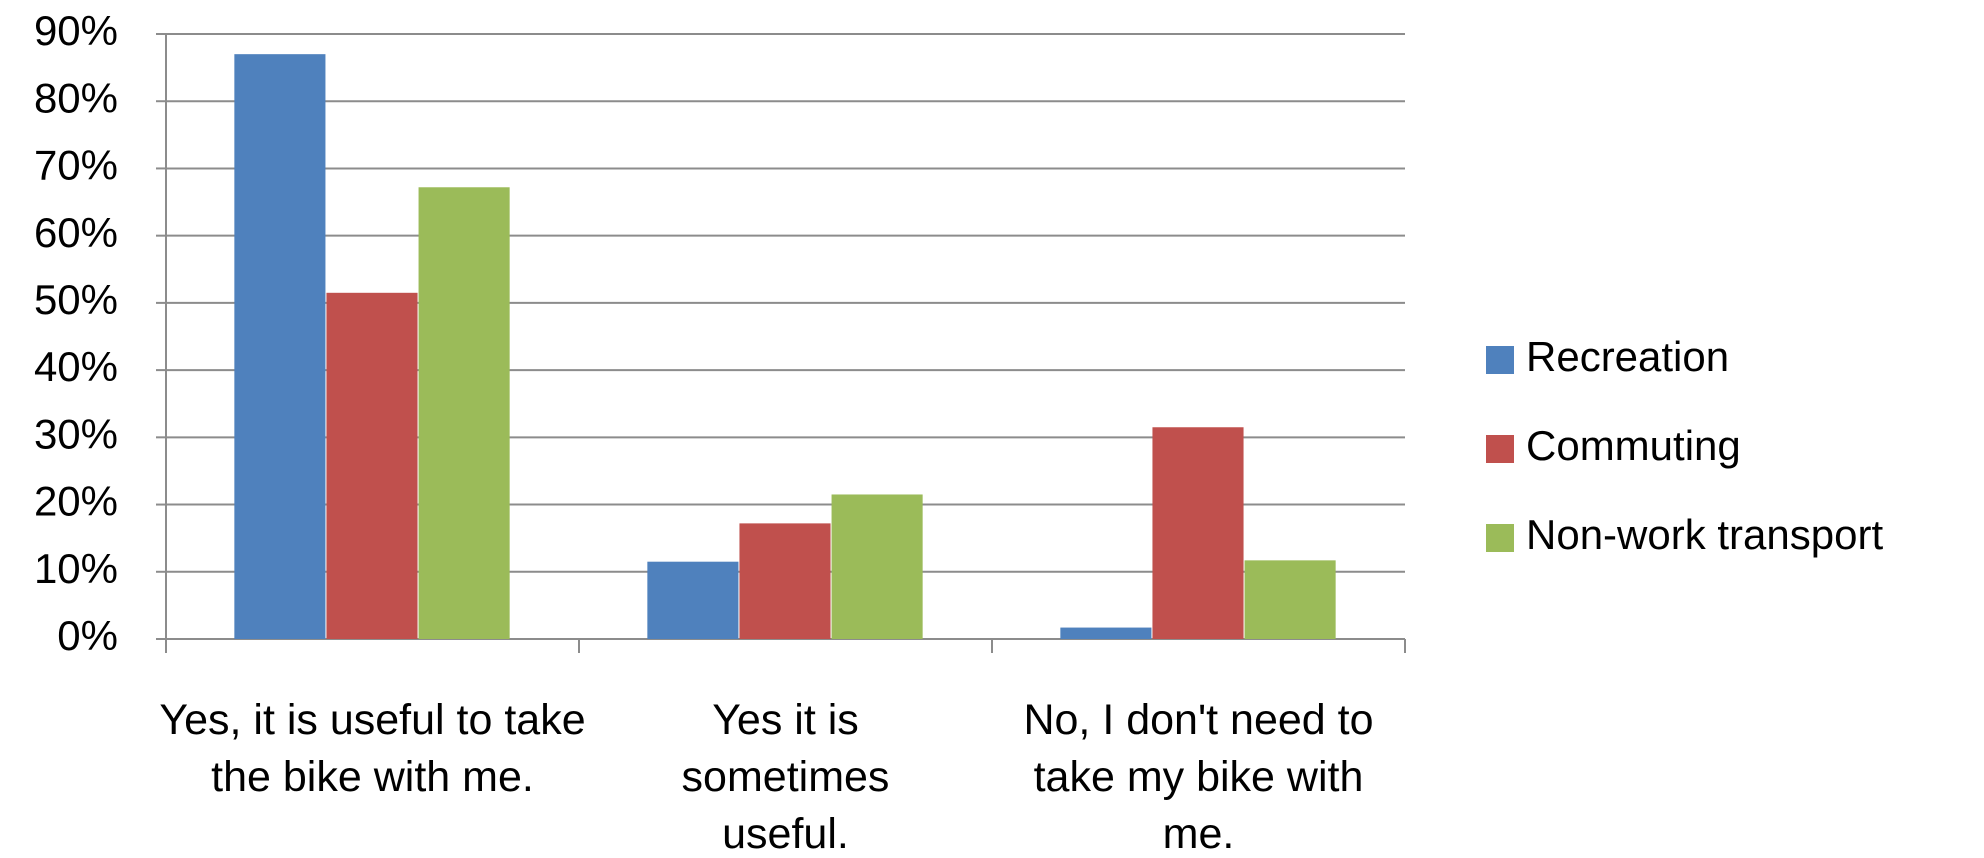  Describe the element at coordinates (1627, 356) in the screenshot. I see `legend-label: Recreation` at that location.